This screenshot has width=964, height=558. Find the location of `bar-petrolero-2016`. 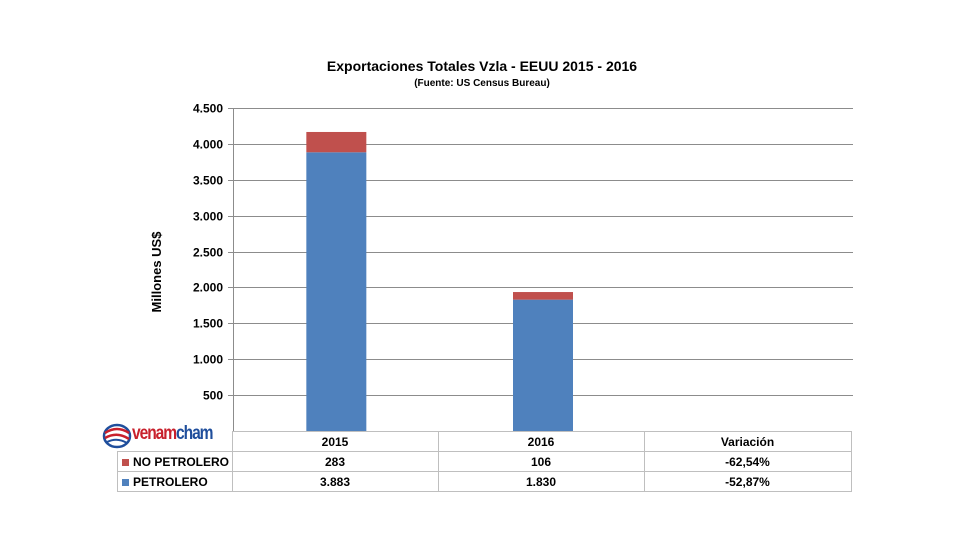

bar-petrolero-2016 is located at coordinates (543, 365).